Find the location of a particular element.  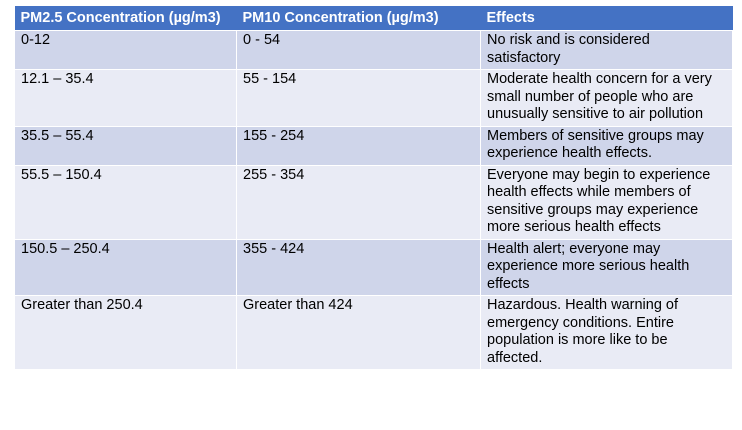

cell-effects: No risk and is considered satisfactory is located at coordinates (606, 50).